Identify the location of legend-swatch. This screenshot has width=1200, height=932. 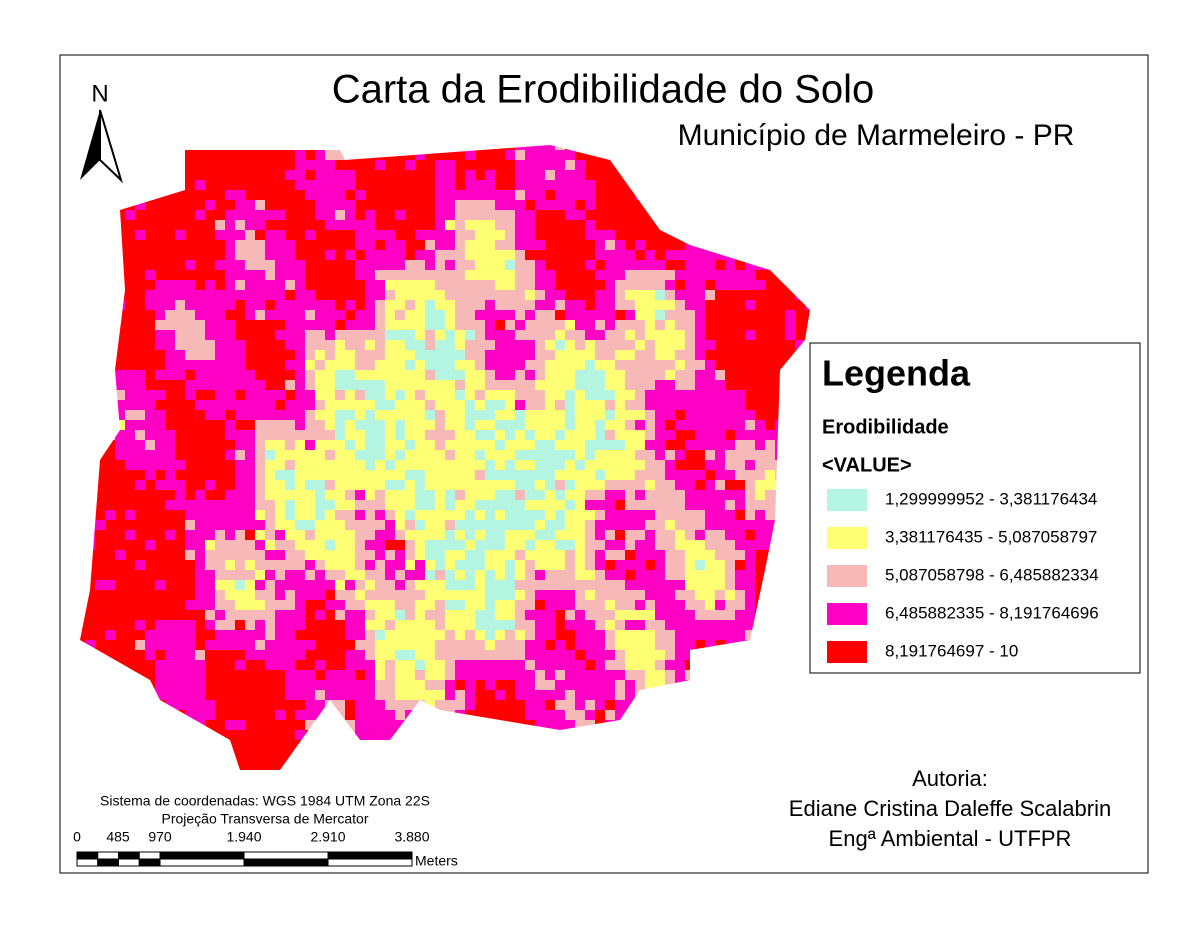
(847, 652).